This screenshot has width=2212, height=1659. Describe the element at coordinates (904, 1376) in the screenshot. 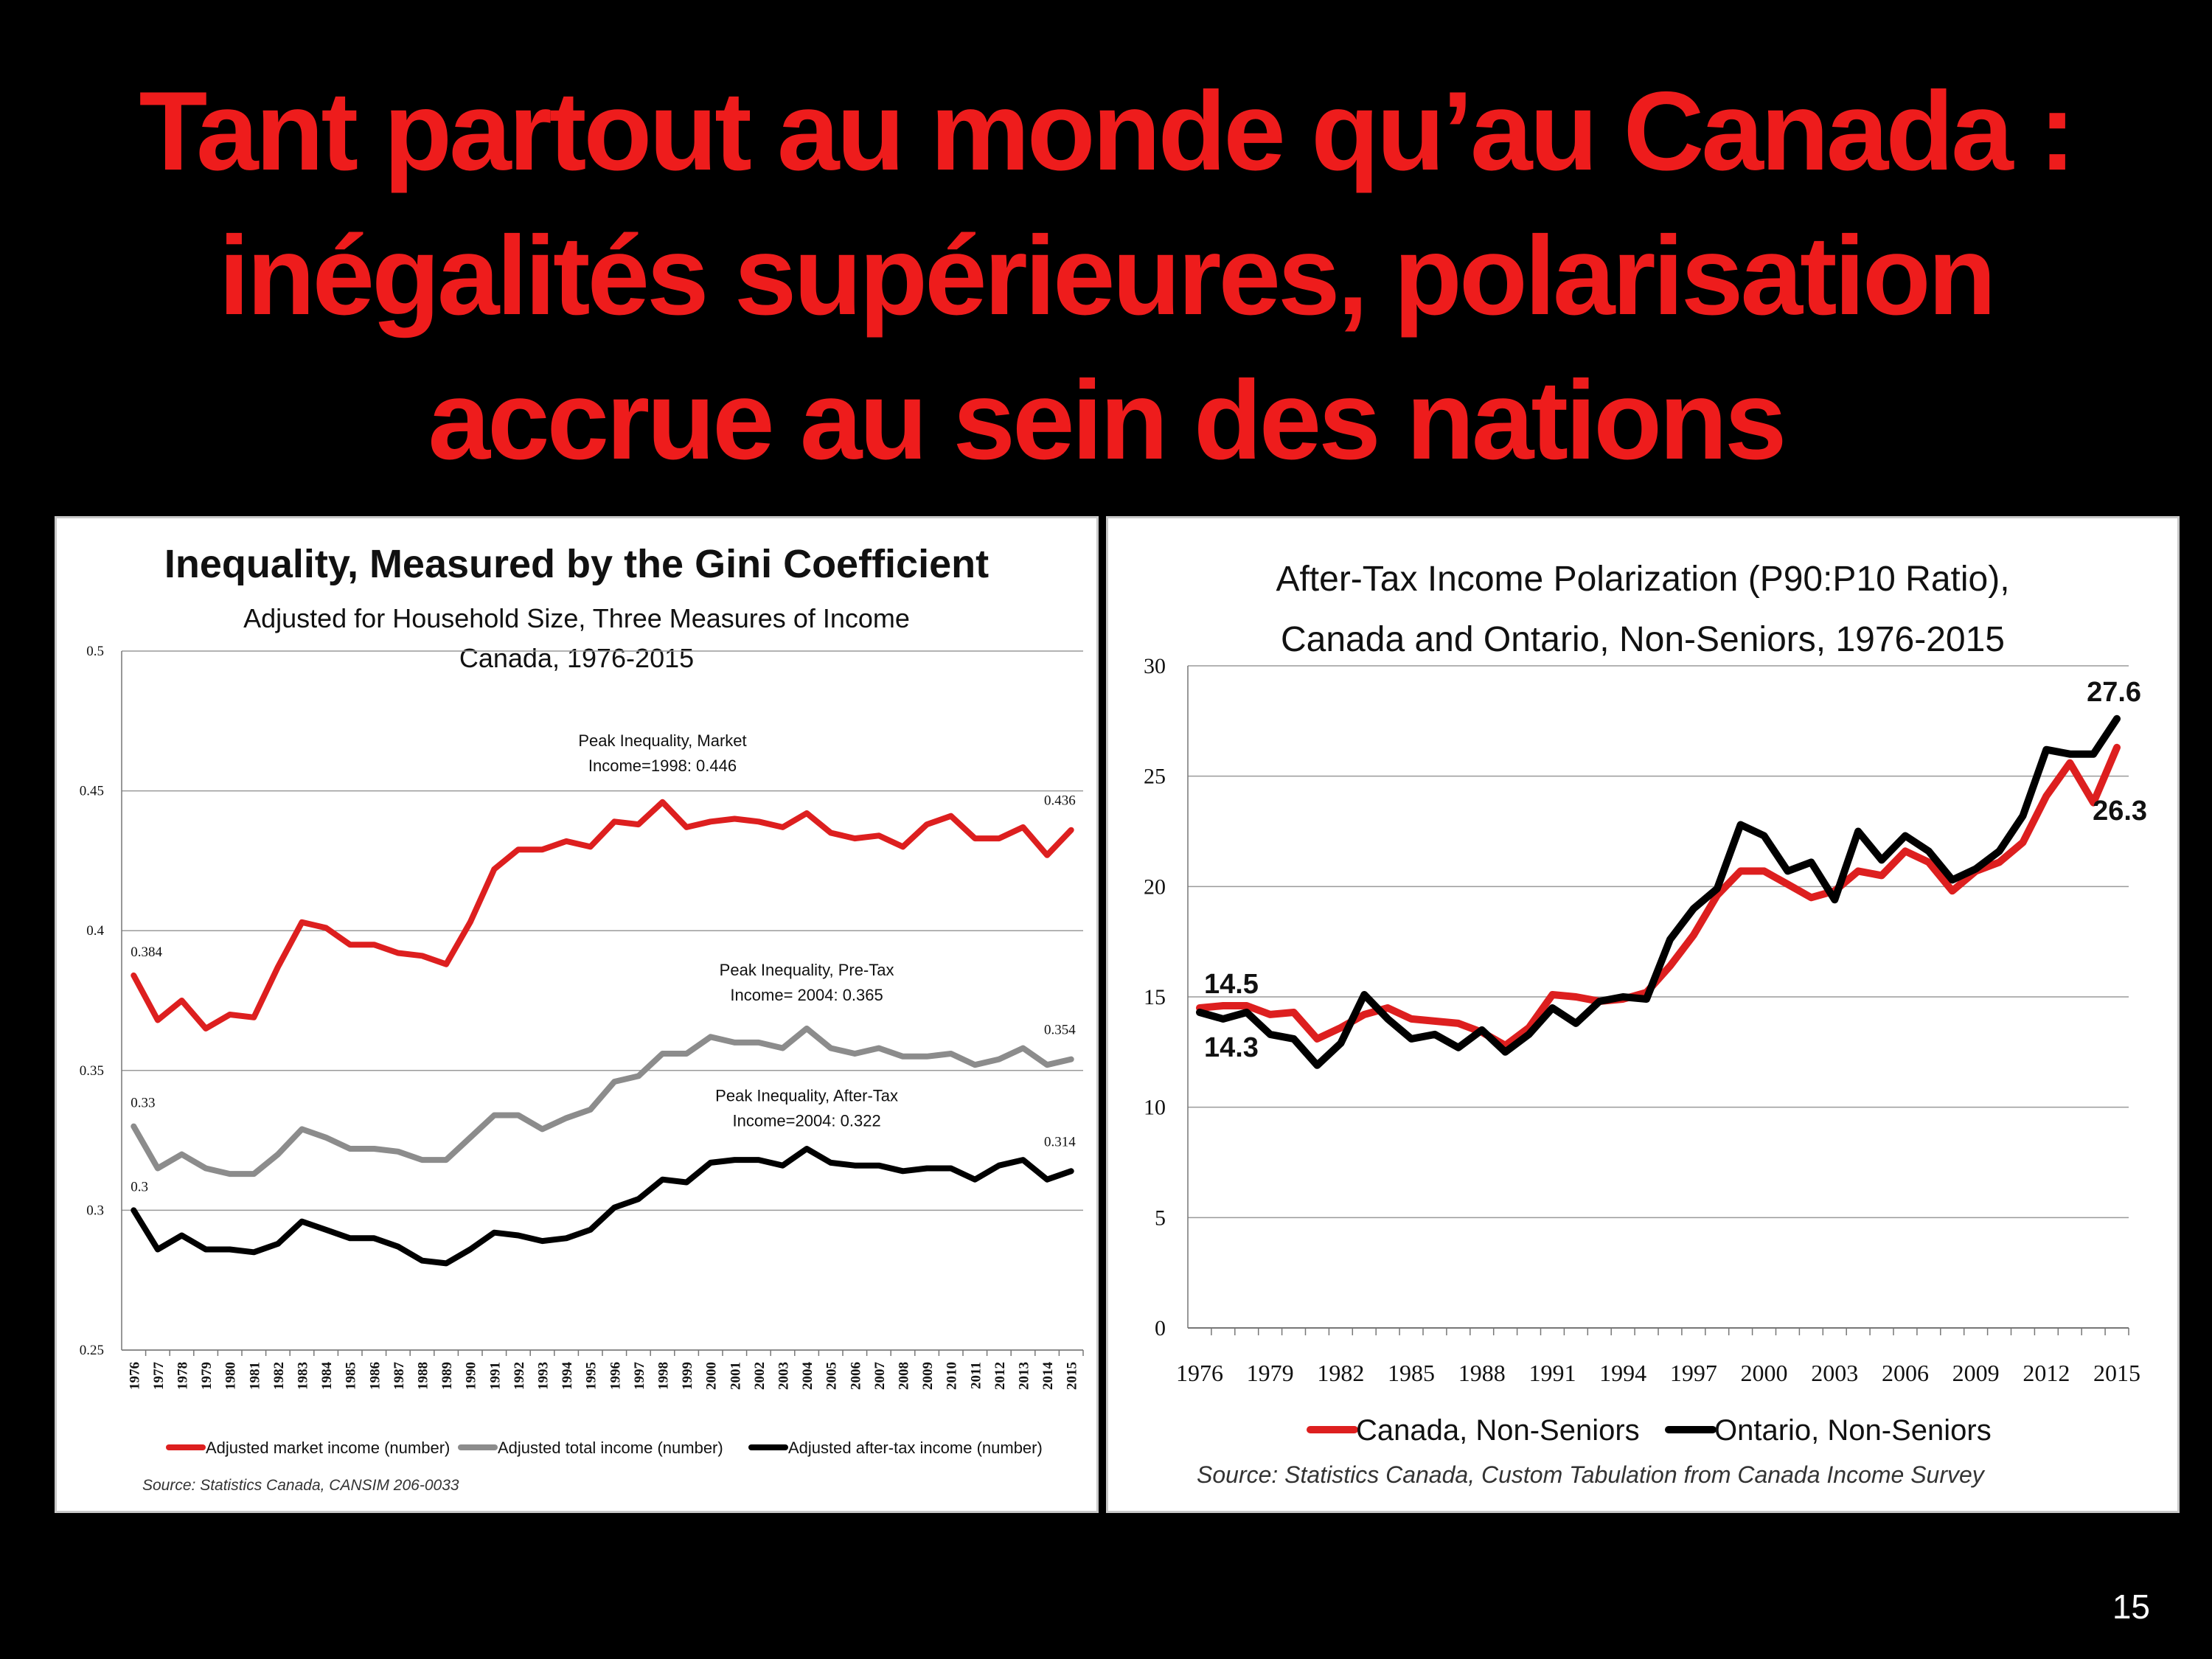

I see `x-tick-label: 2008` at that location.